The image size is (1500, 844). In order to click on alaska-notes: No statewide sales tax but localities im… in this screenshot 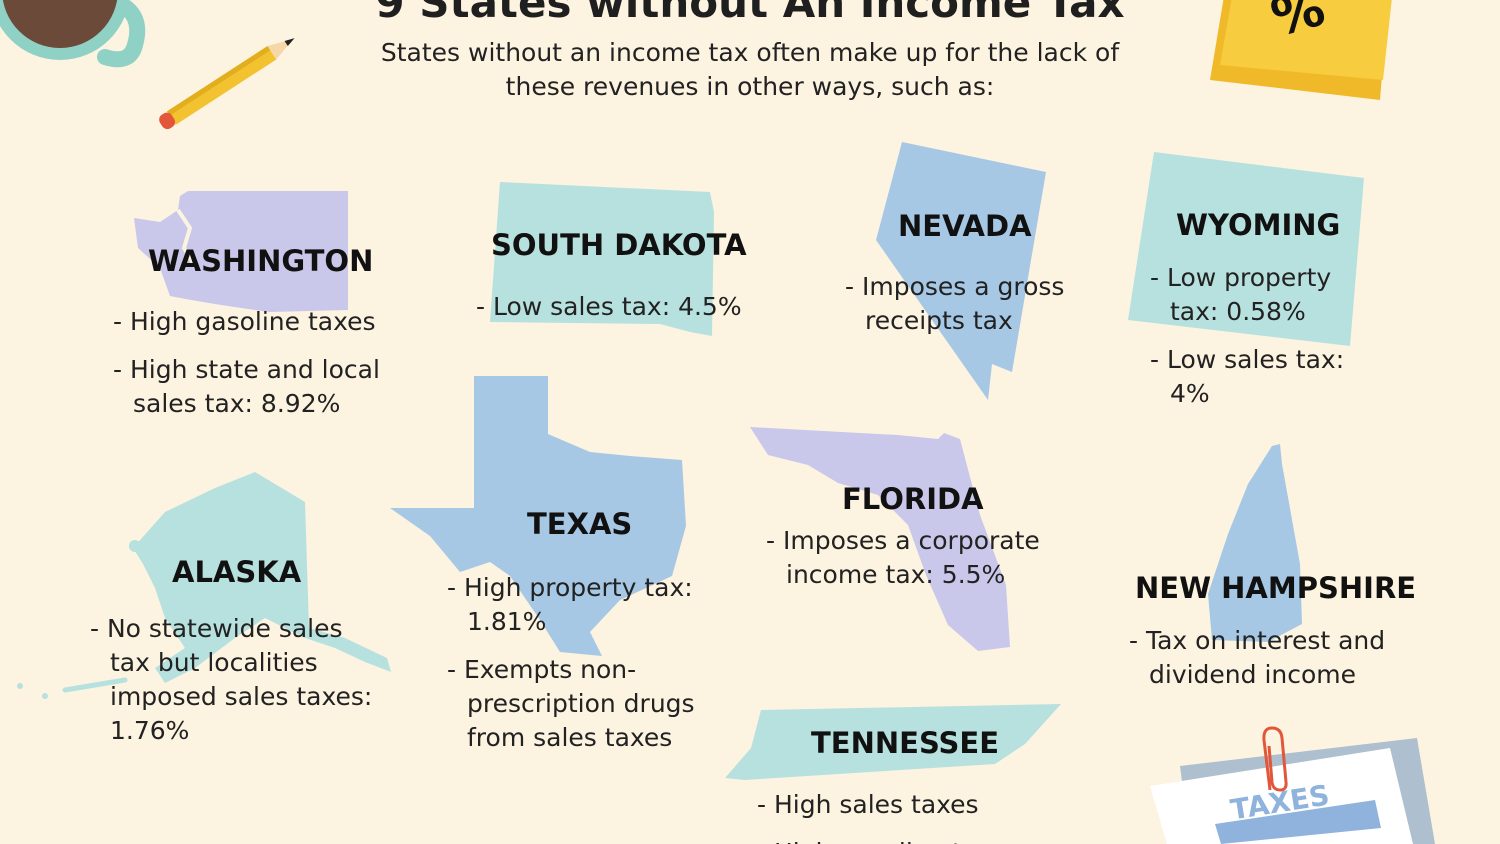, I will do `click(240, 680)`.